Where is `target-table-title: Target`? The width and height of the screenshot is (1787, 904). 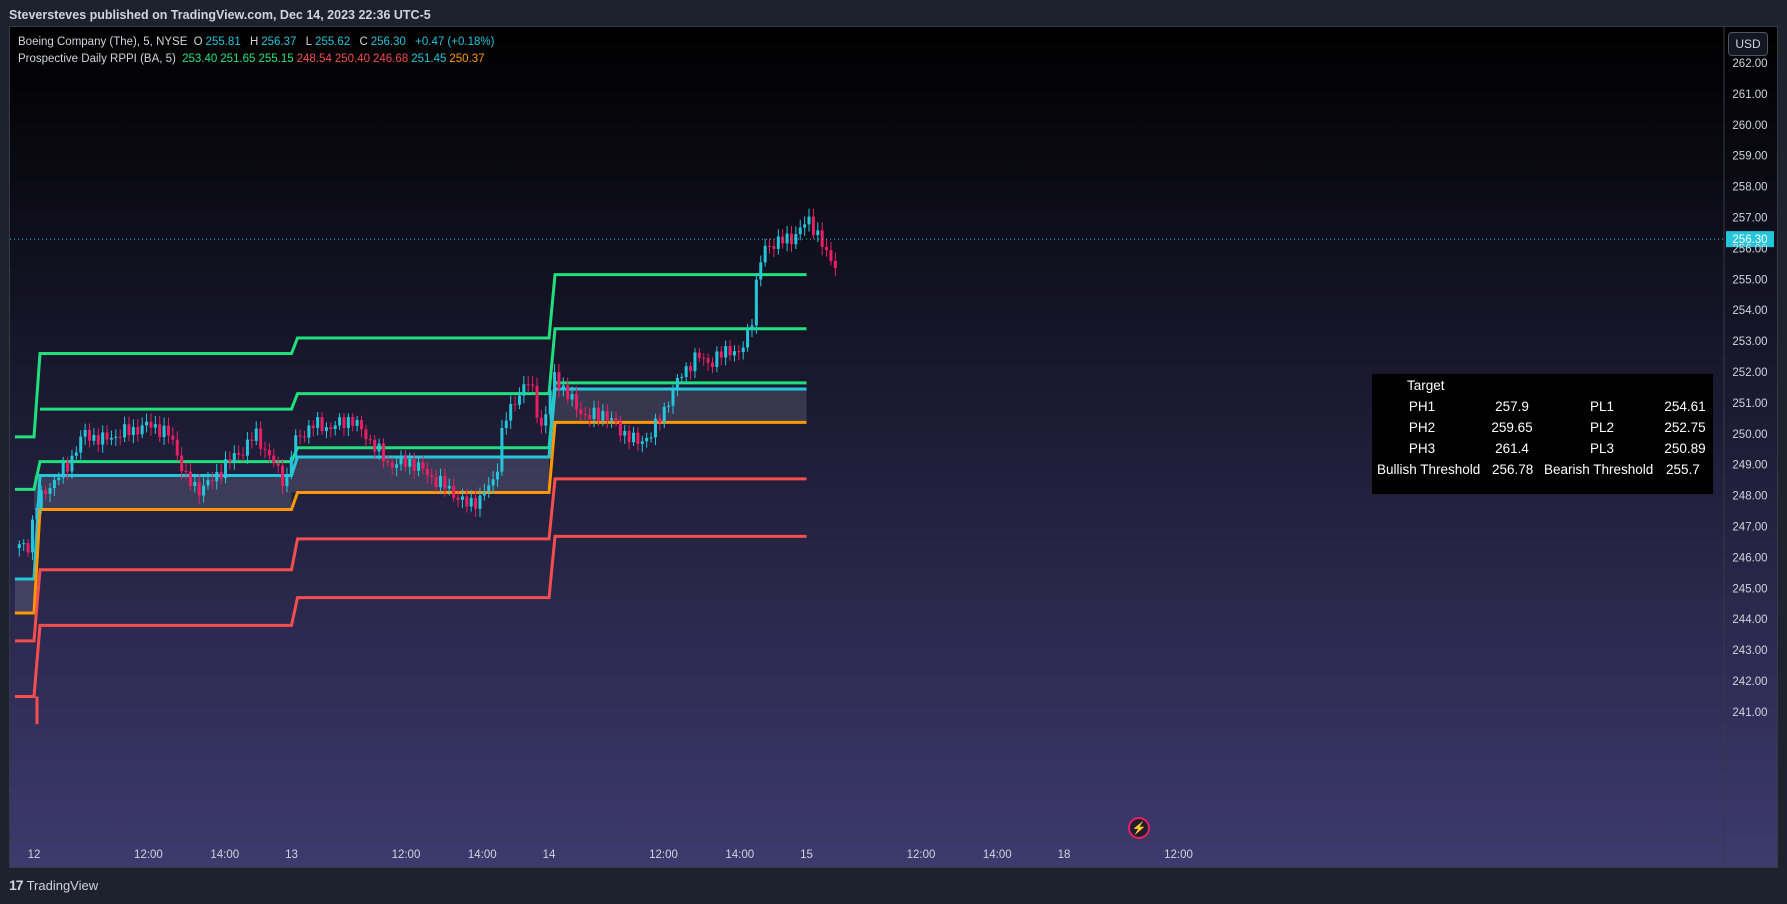 target-table-title: Target is located at coordinates (1426, 385).